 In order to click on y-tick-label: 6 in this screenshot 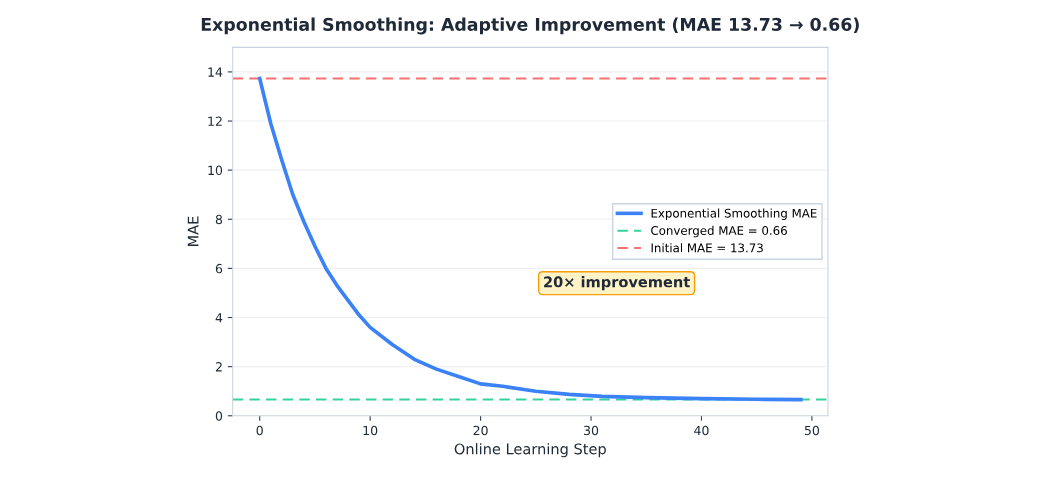, I will do `click(219, 268)`.